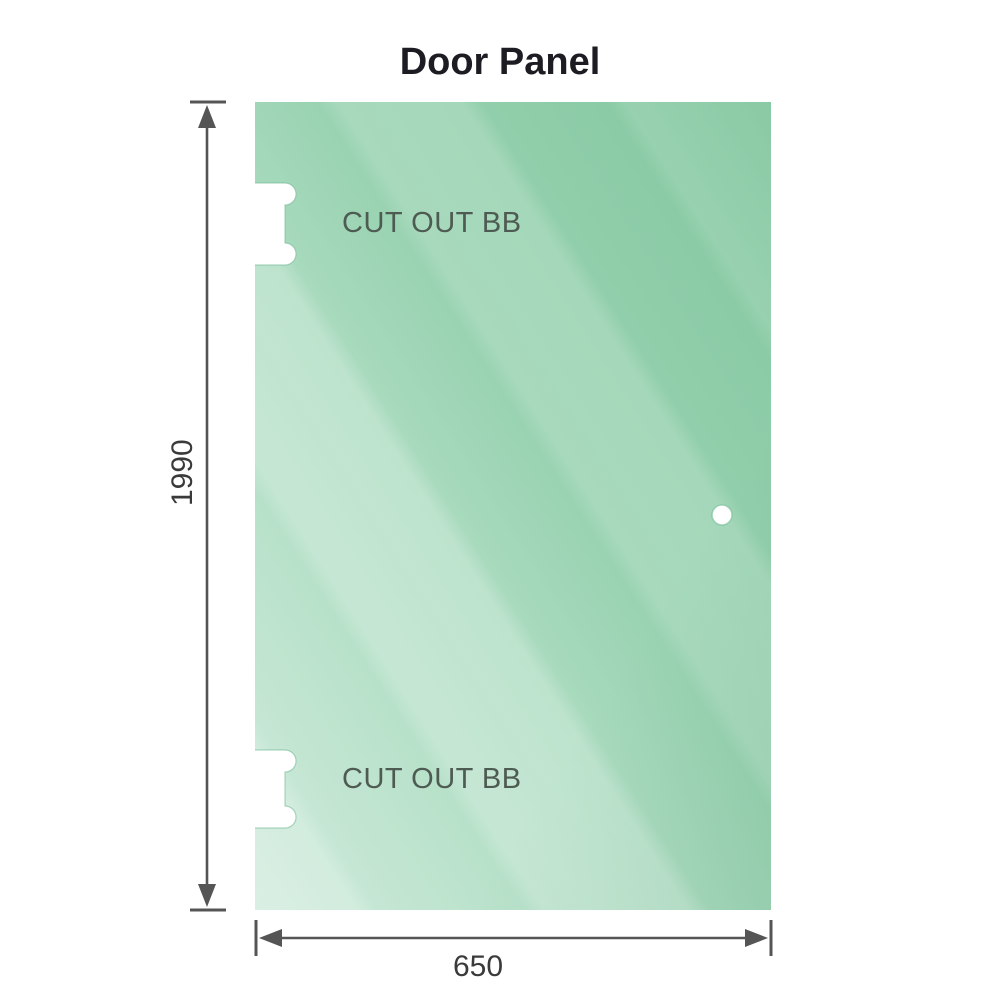 The image size is (1000, 1000). Describe the element at coordinates (432, 779) in the screenshot. I see `cutout-label-bottom: CUT OUT BB` at that location.